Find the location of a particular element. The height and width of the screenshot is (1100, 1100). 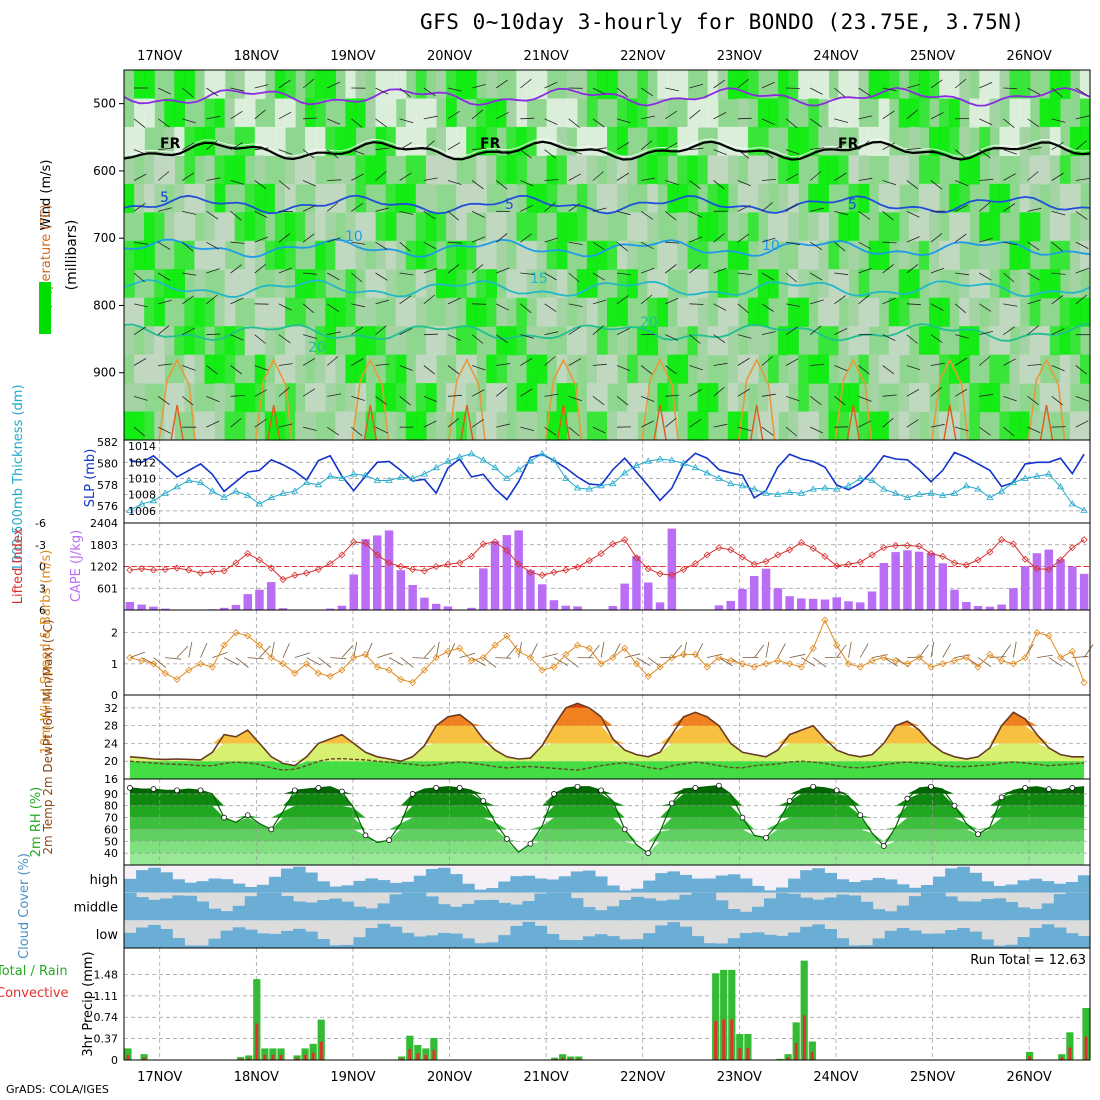

y-tick-label-right: 1010 is located at coordinates (142, 478).